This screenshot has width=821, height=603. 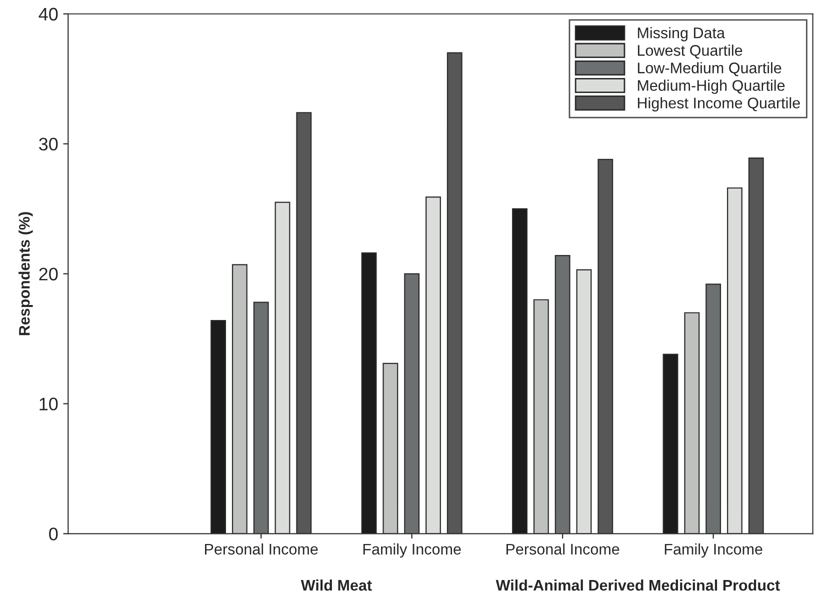 What do you see at coordinates (638, 585) in the screenshot?
I see `text: Wild-Animal Derived Medicinal Product` at bounding box center [638, 585].